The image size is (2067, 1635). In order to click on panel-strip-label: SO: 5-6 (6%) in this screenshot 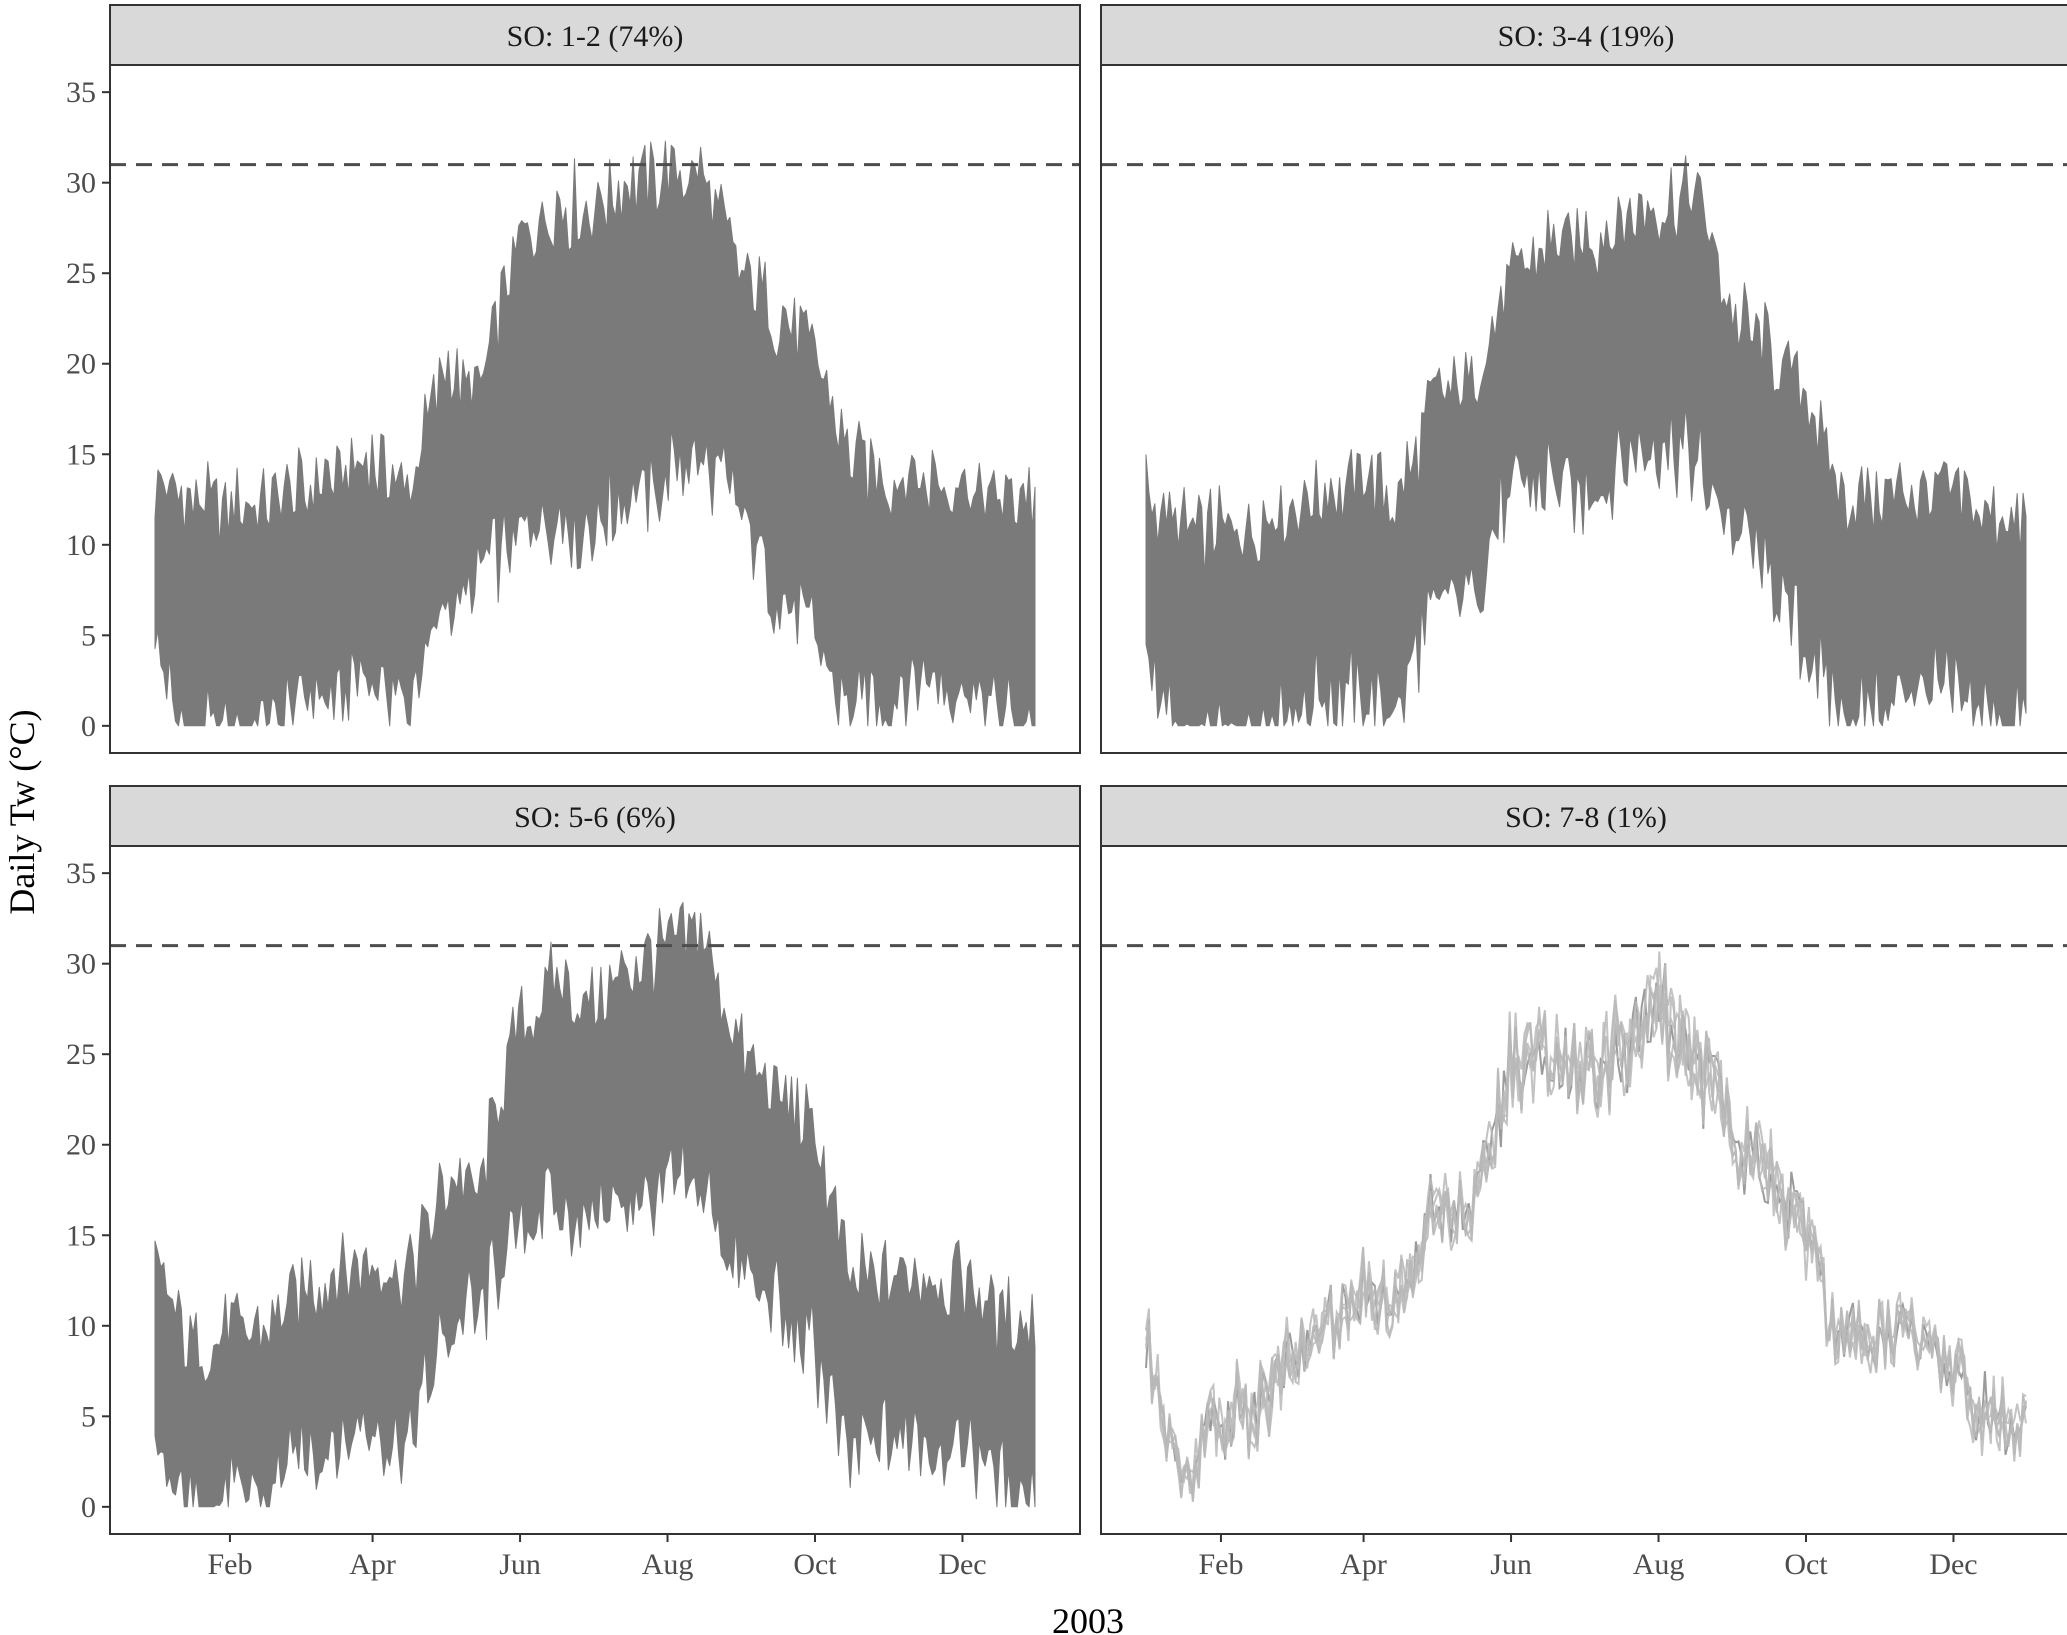, I will do `click(595, 817)`.